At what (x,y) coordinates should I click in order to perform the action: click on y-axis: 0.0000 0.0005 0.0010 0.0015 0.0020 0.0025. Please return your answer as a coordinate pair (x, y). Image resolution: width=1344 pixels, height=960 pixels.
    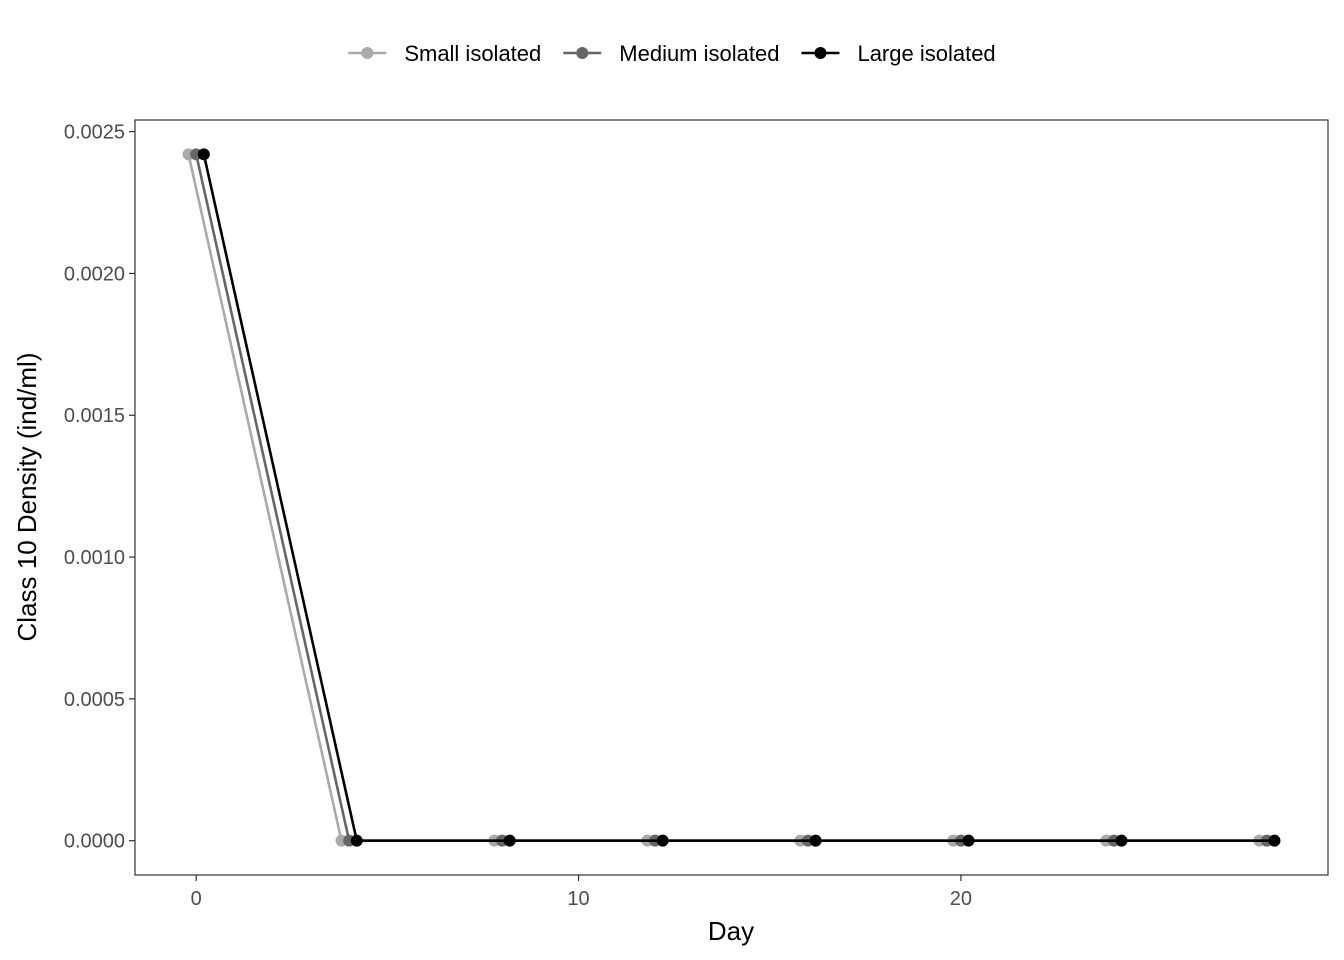
    Looking at the image, I should click on (99, 487).